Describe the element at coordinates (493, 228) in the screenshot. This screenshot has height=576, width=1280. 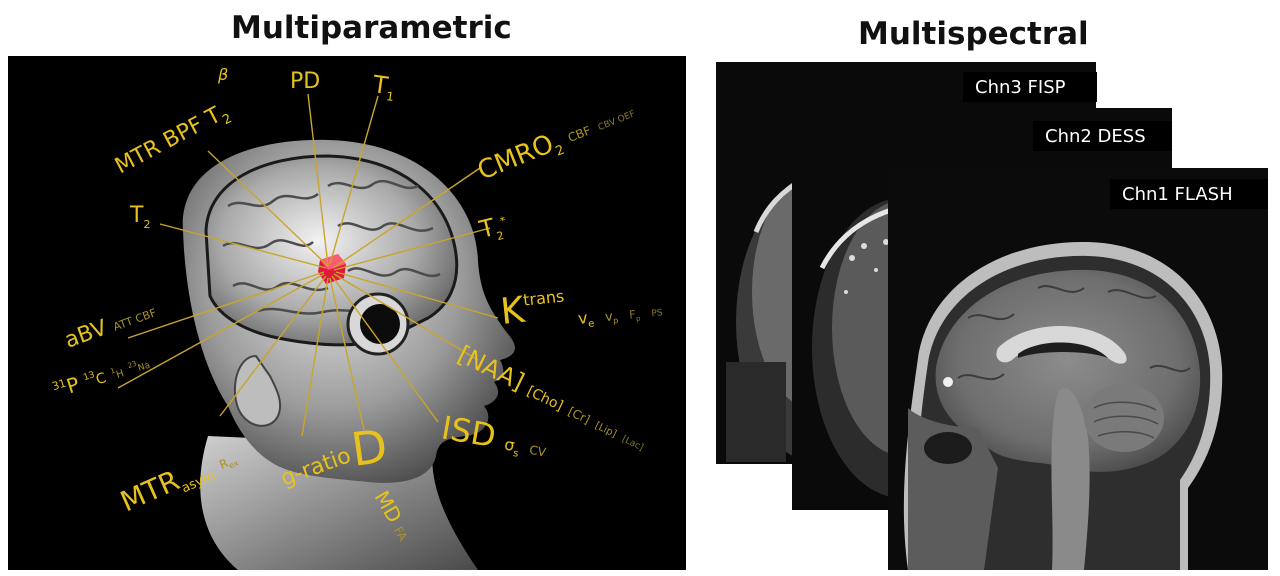
I see `label-t2-star: T2*` at that location.